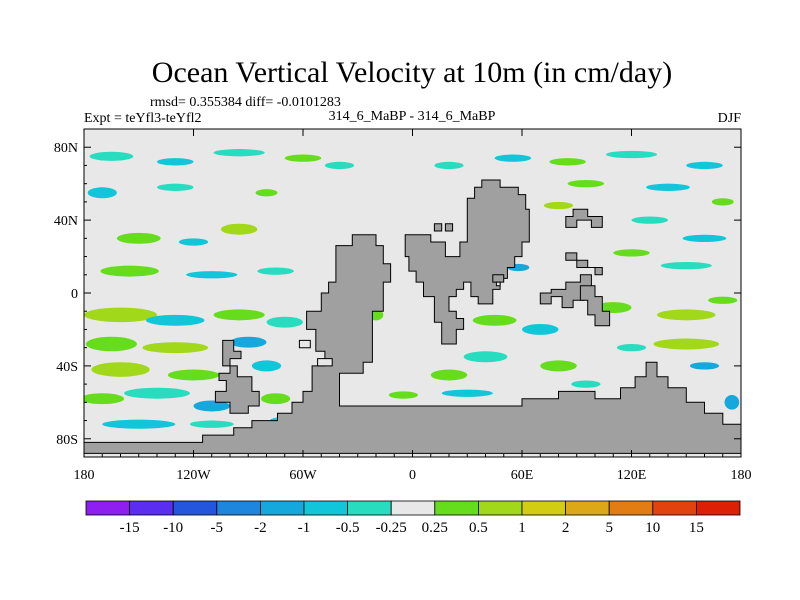 The image size is (800, 600). I want to click on y-tick-label: 80S, so click(67, 440).